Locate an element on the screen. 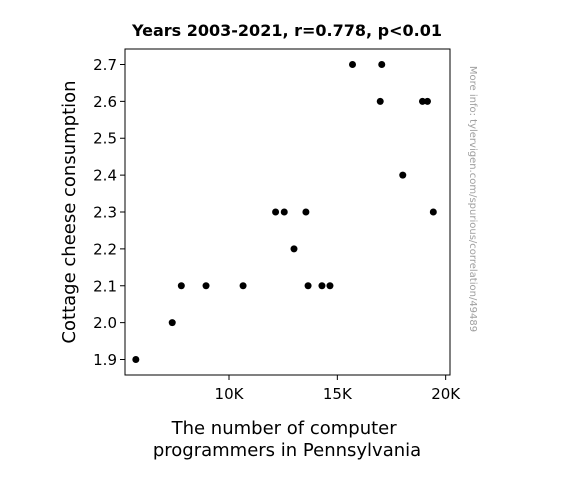 Image resolution: width=575 pixels, height=500 pixels. y-tick-label: 2.0 is located at coordinates (105, 323).